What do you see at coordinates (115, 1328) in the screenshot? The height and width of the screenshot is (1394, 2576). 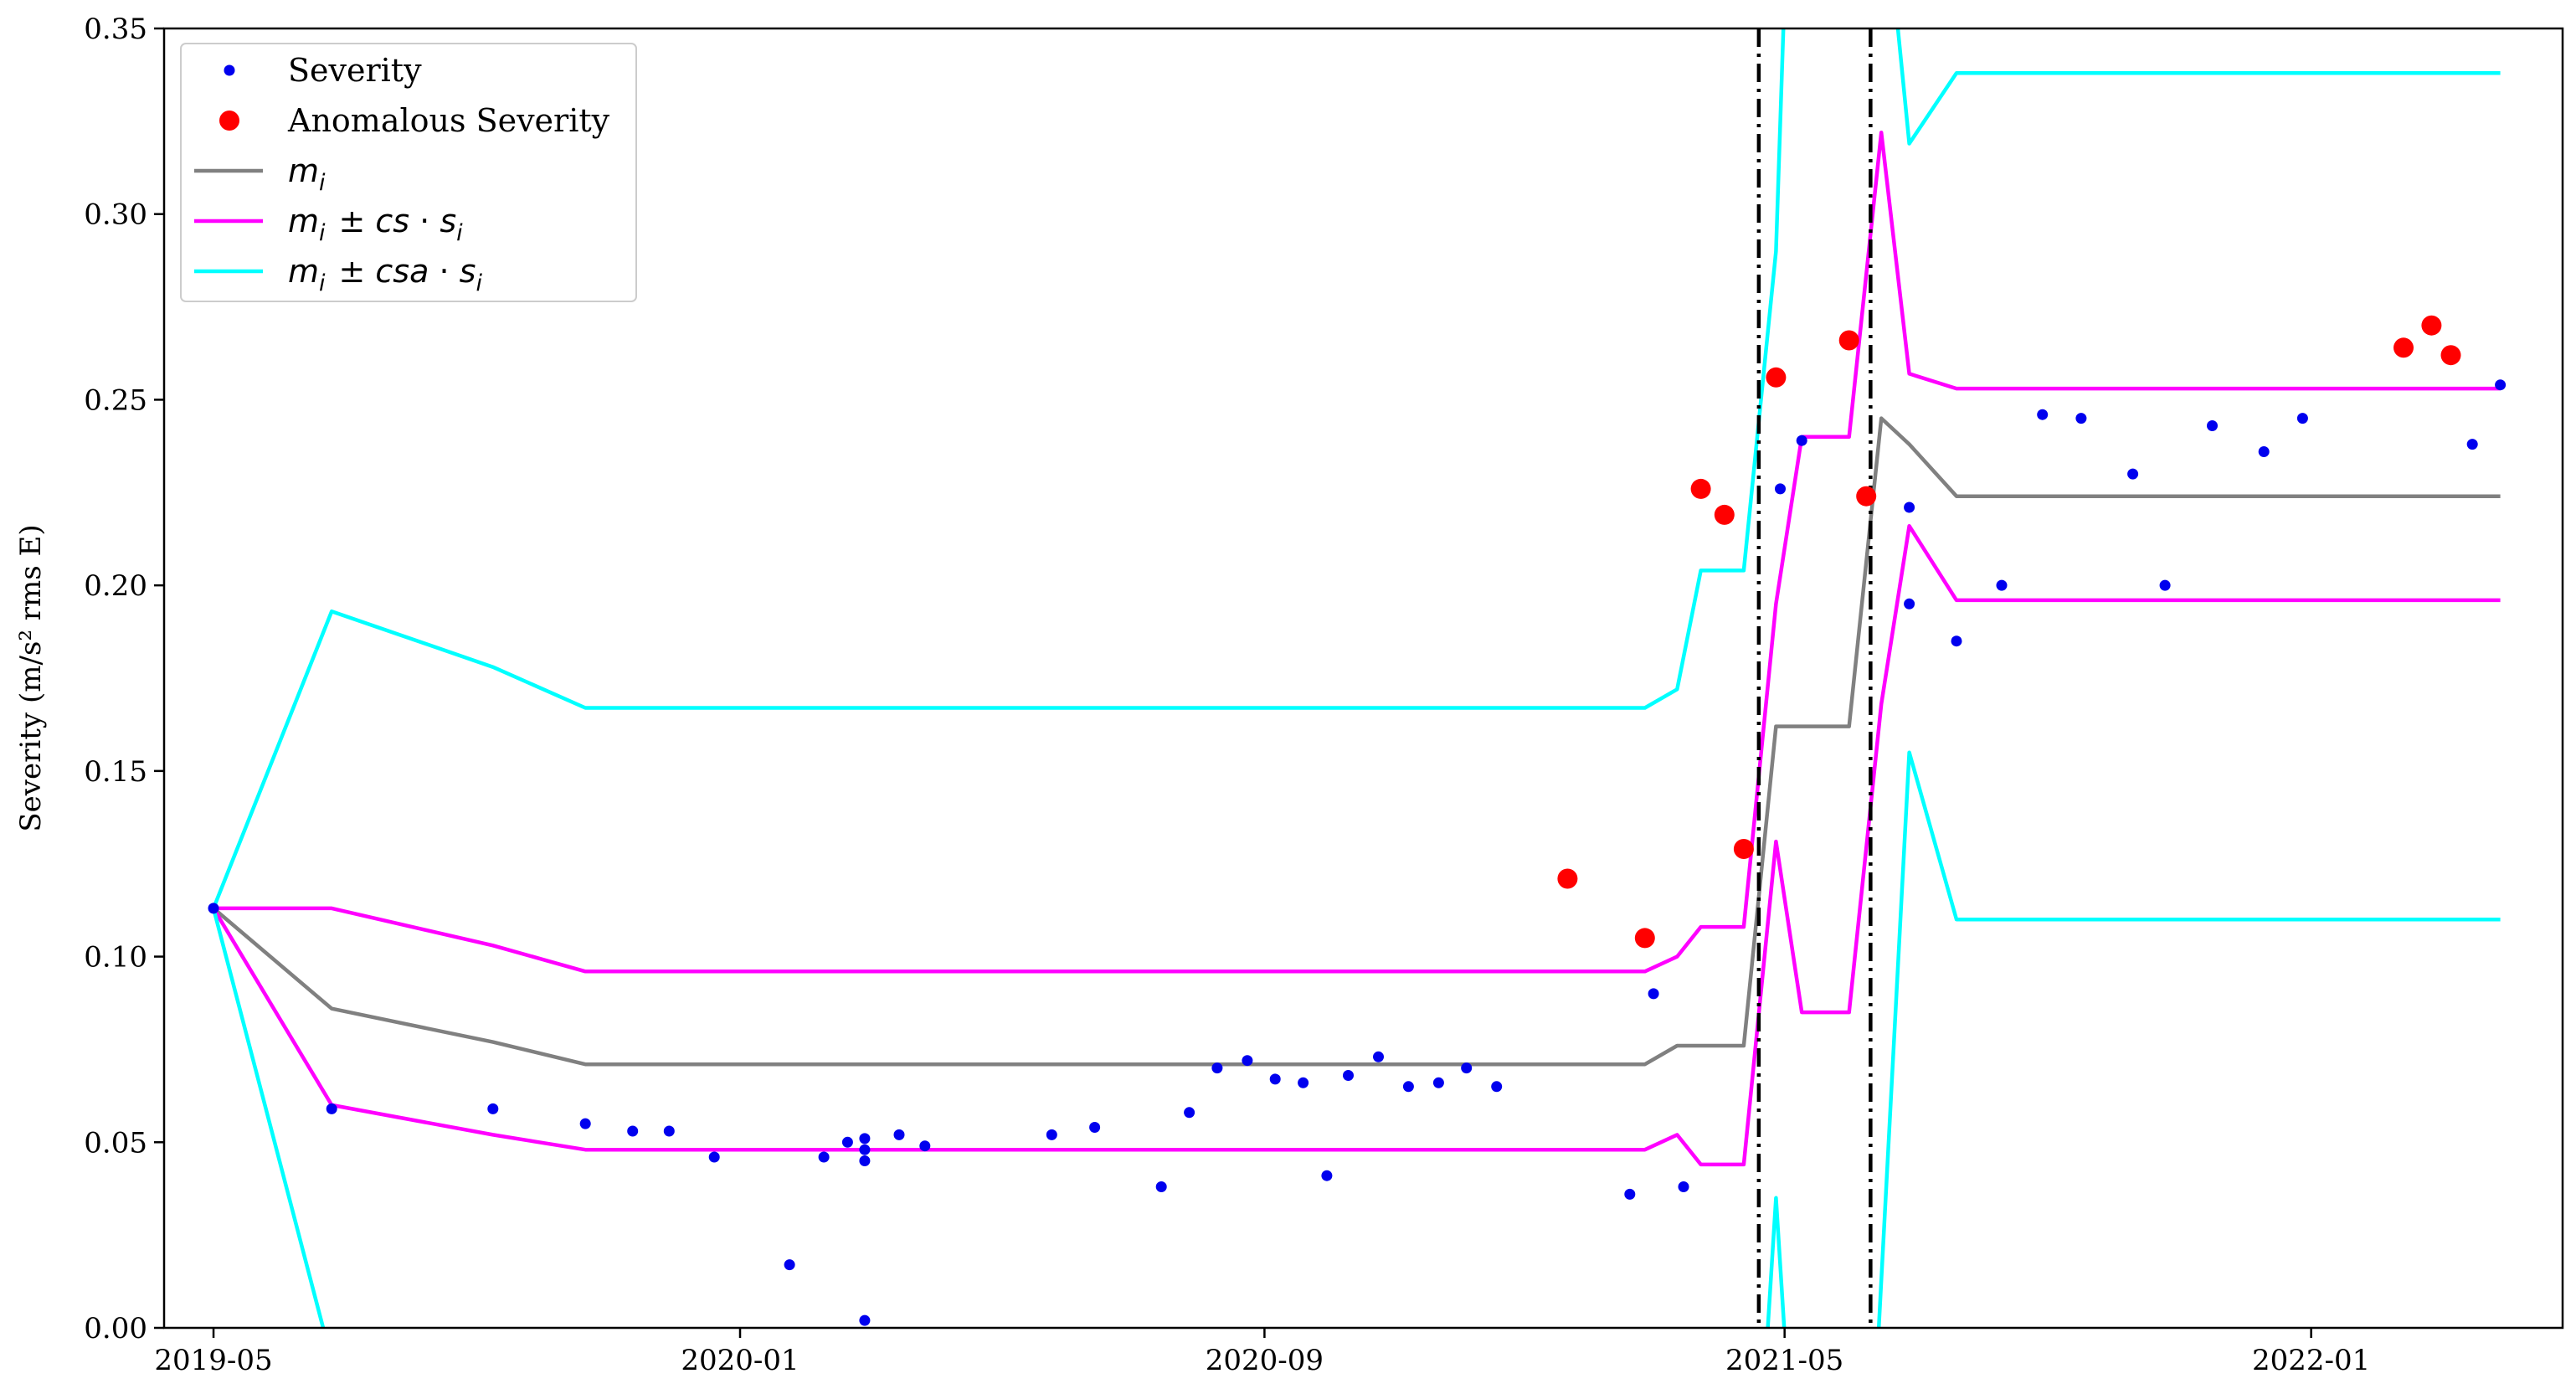 I see `y-tick-label-0: 0.00` at bounding box center [115, 1328].